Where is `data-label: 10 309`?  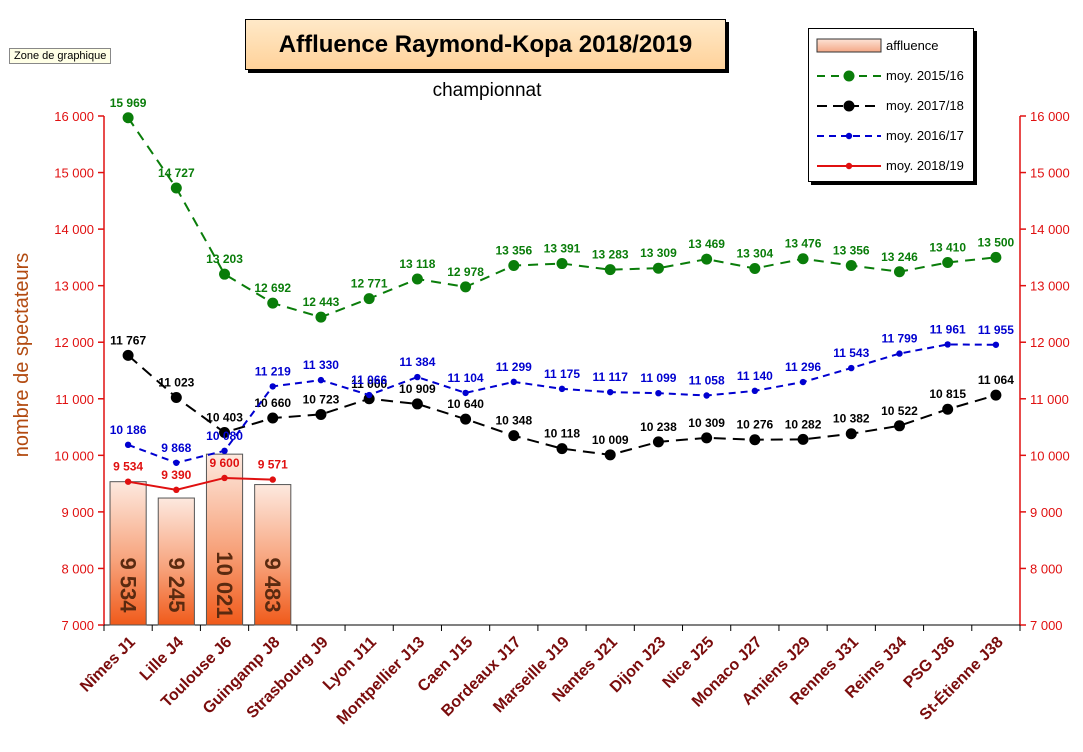 data-label: 10 309 is located at coordinates (706, 423).